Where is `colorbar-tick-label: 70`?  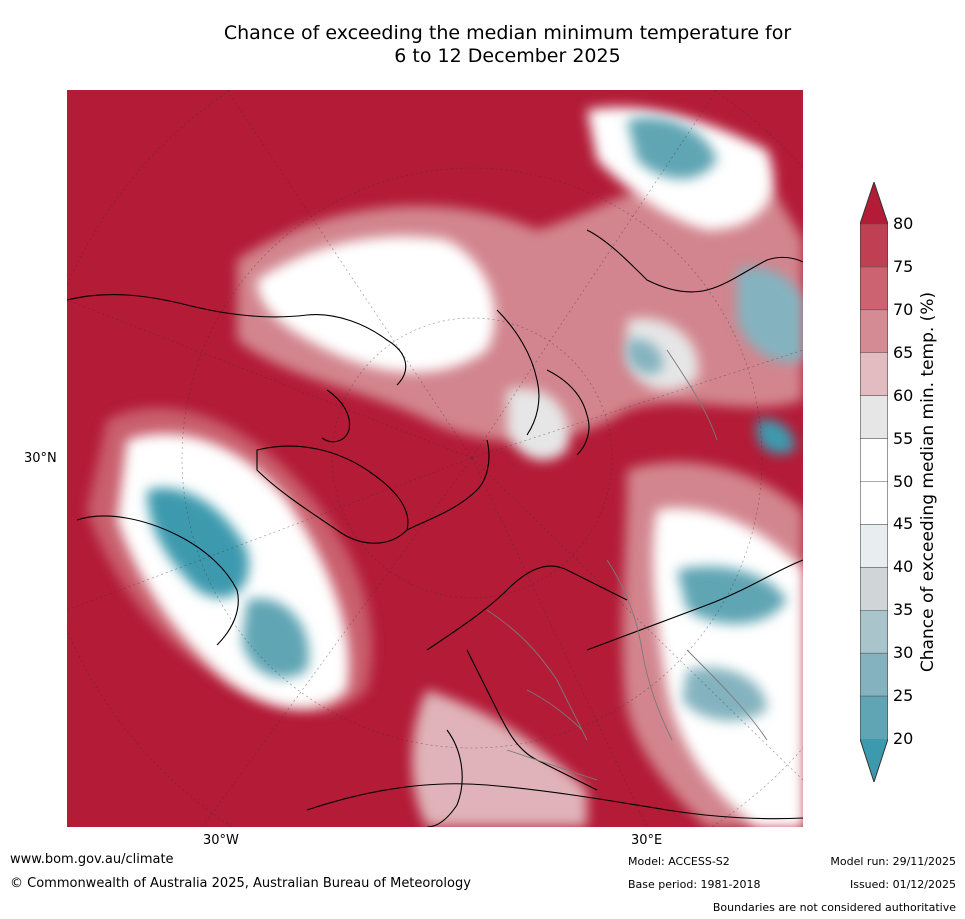
colorbar-tick-label: 70 is located at coordinates (903, 309).